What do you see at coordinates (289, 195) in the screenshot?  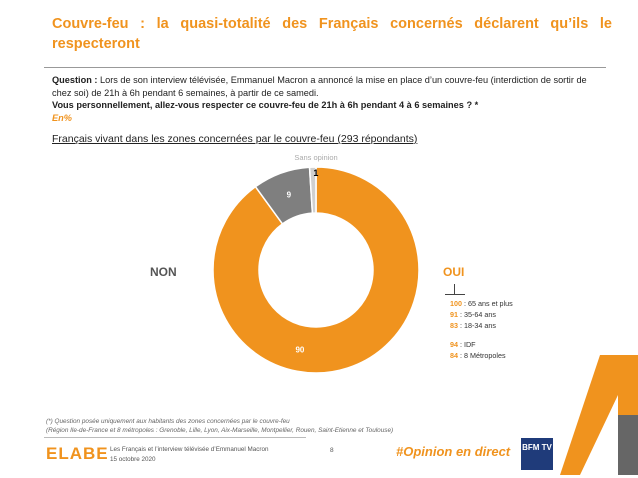 I see `value-label-non: 9` at bounding box center [289, 195].